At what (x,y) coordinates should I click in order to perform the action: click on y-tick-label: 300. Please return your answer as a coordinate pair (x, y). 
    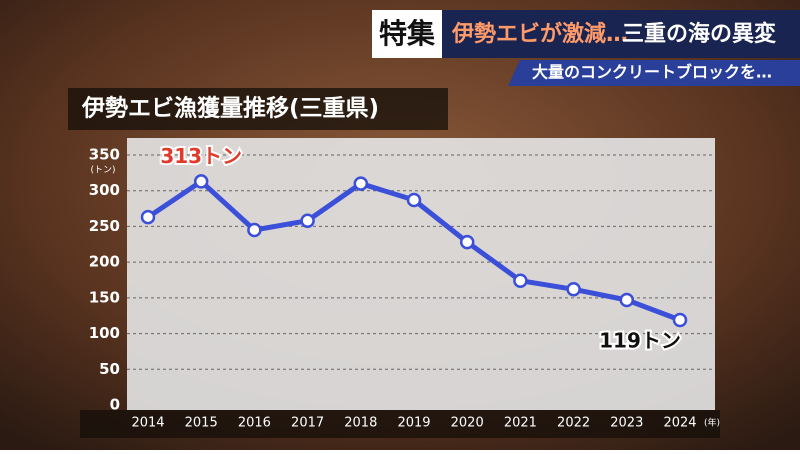
    Looking at the image, I should click on (104, 190).